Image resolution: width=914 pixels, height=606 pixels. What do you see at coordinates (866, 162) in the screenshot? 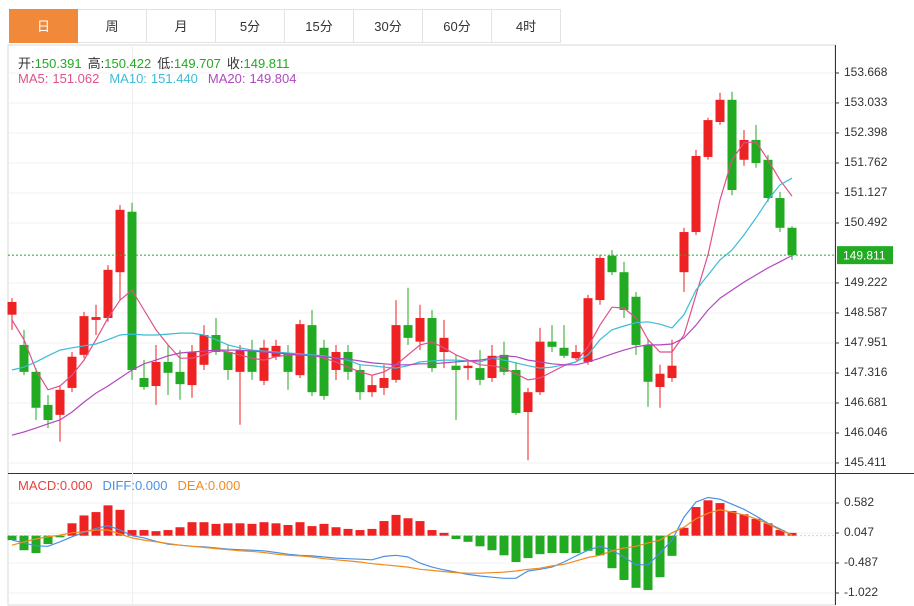
I see `y-tick-label: 151.762` at bounding box center [866, 162].